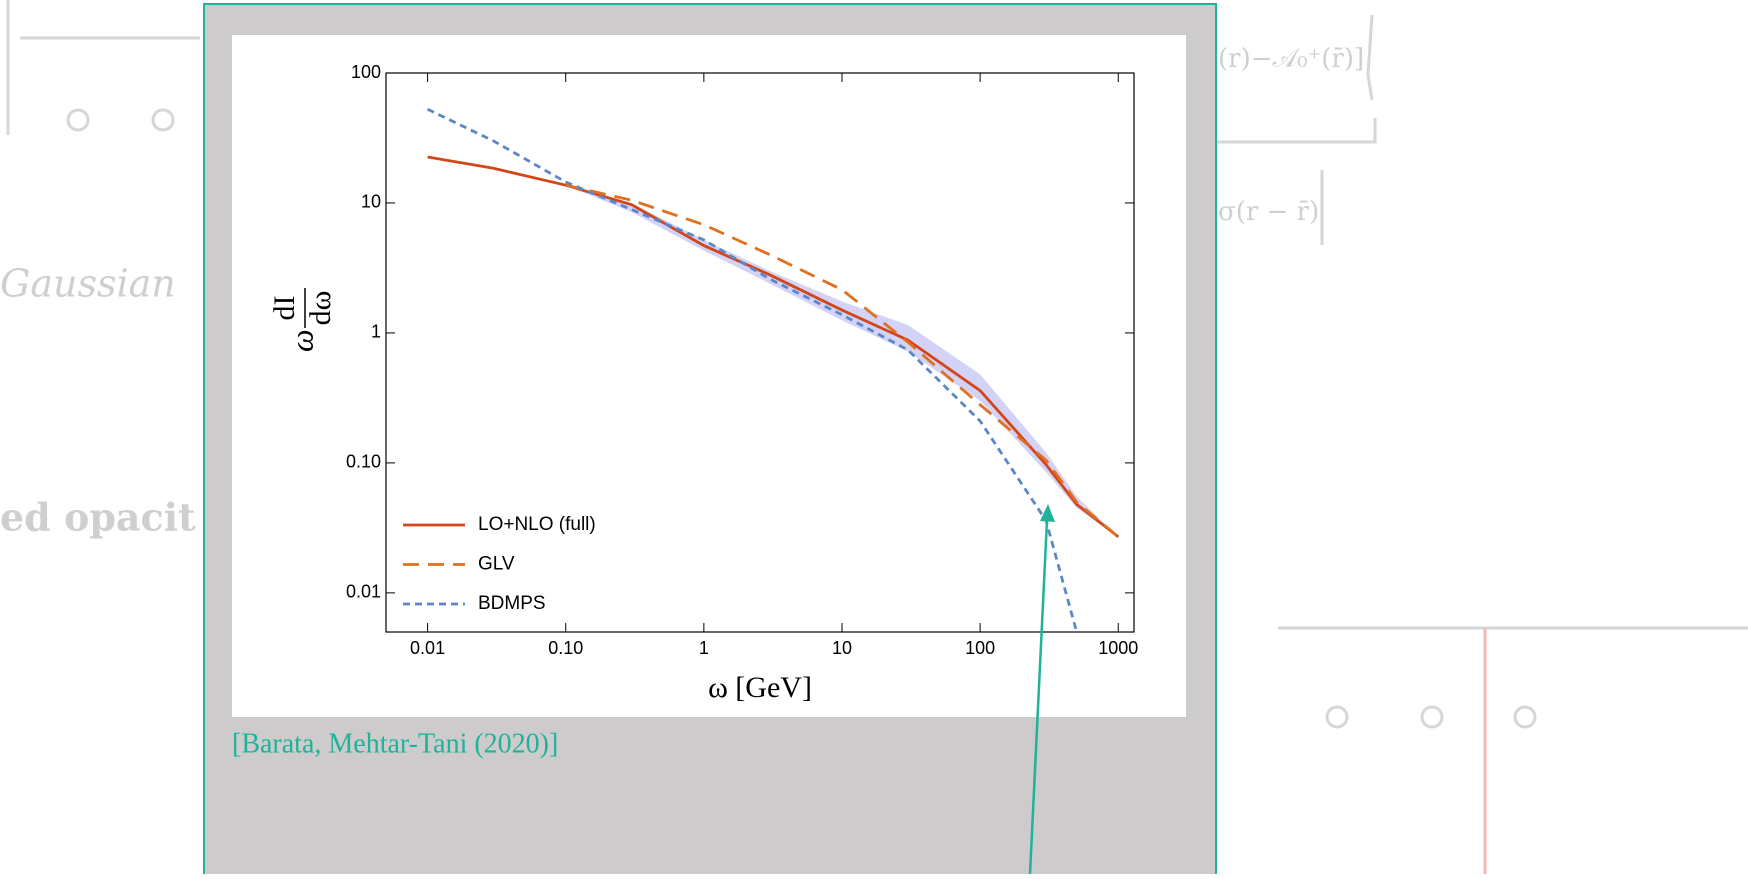 The height and width of the screenshot is (879, 1748). I want to click on y-tick-label: 10, so click(371, 202).